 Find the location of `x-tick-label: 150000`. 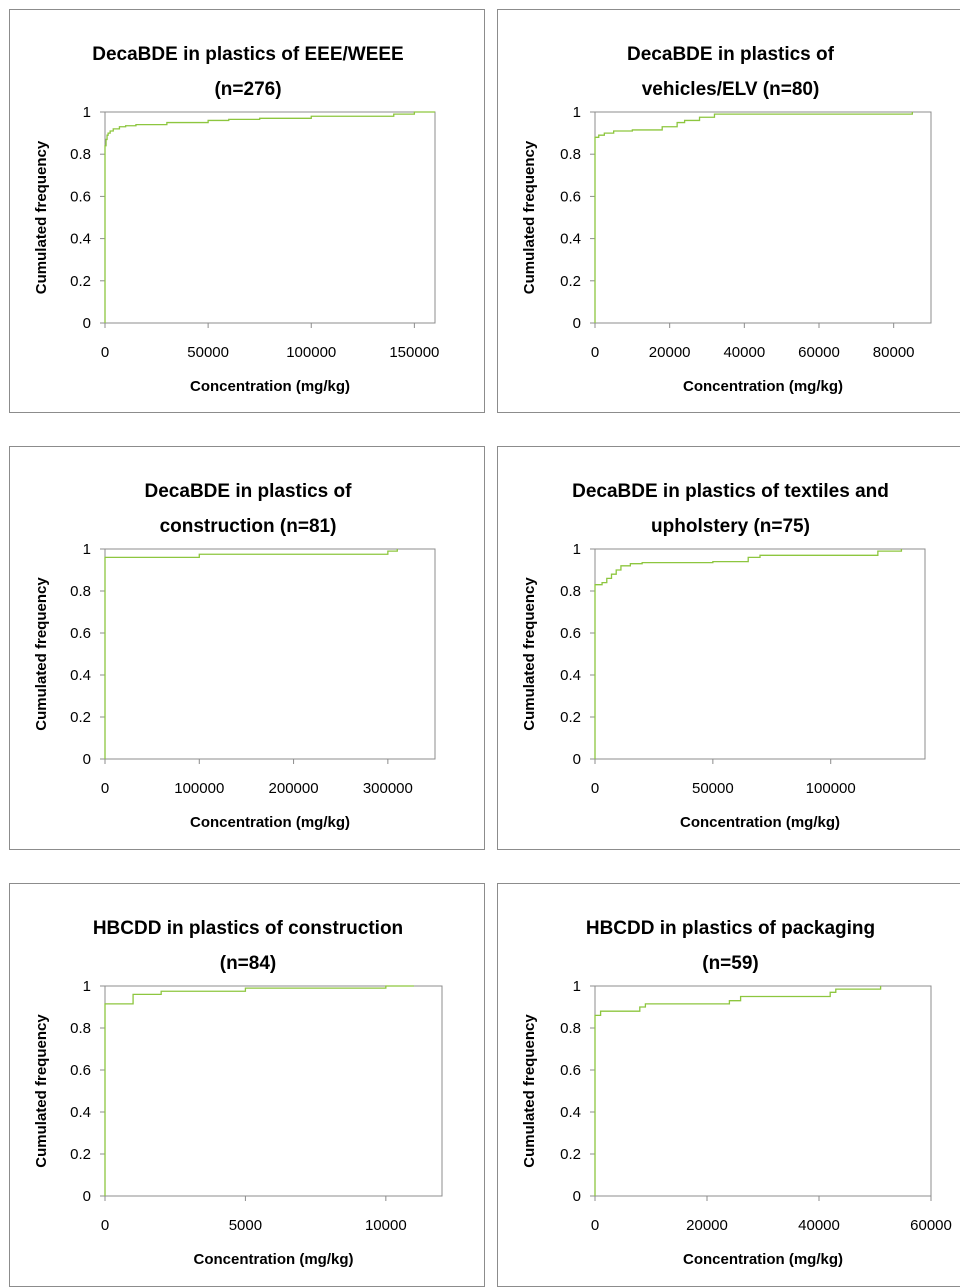

x-tick-label: 150000 is located at coordinates (414, 352).